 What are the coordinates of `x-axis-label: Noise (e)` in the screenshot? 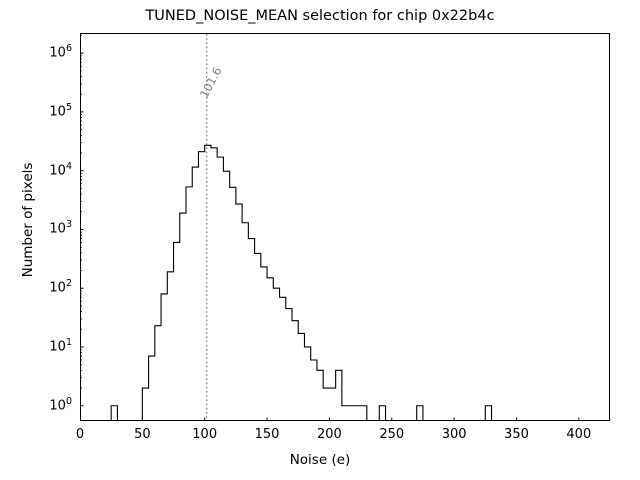 It's located at (320, 460).